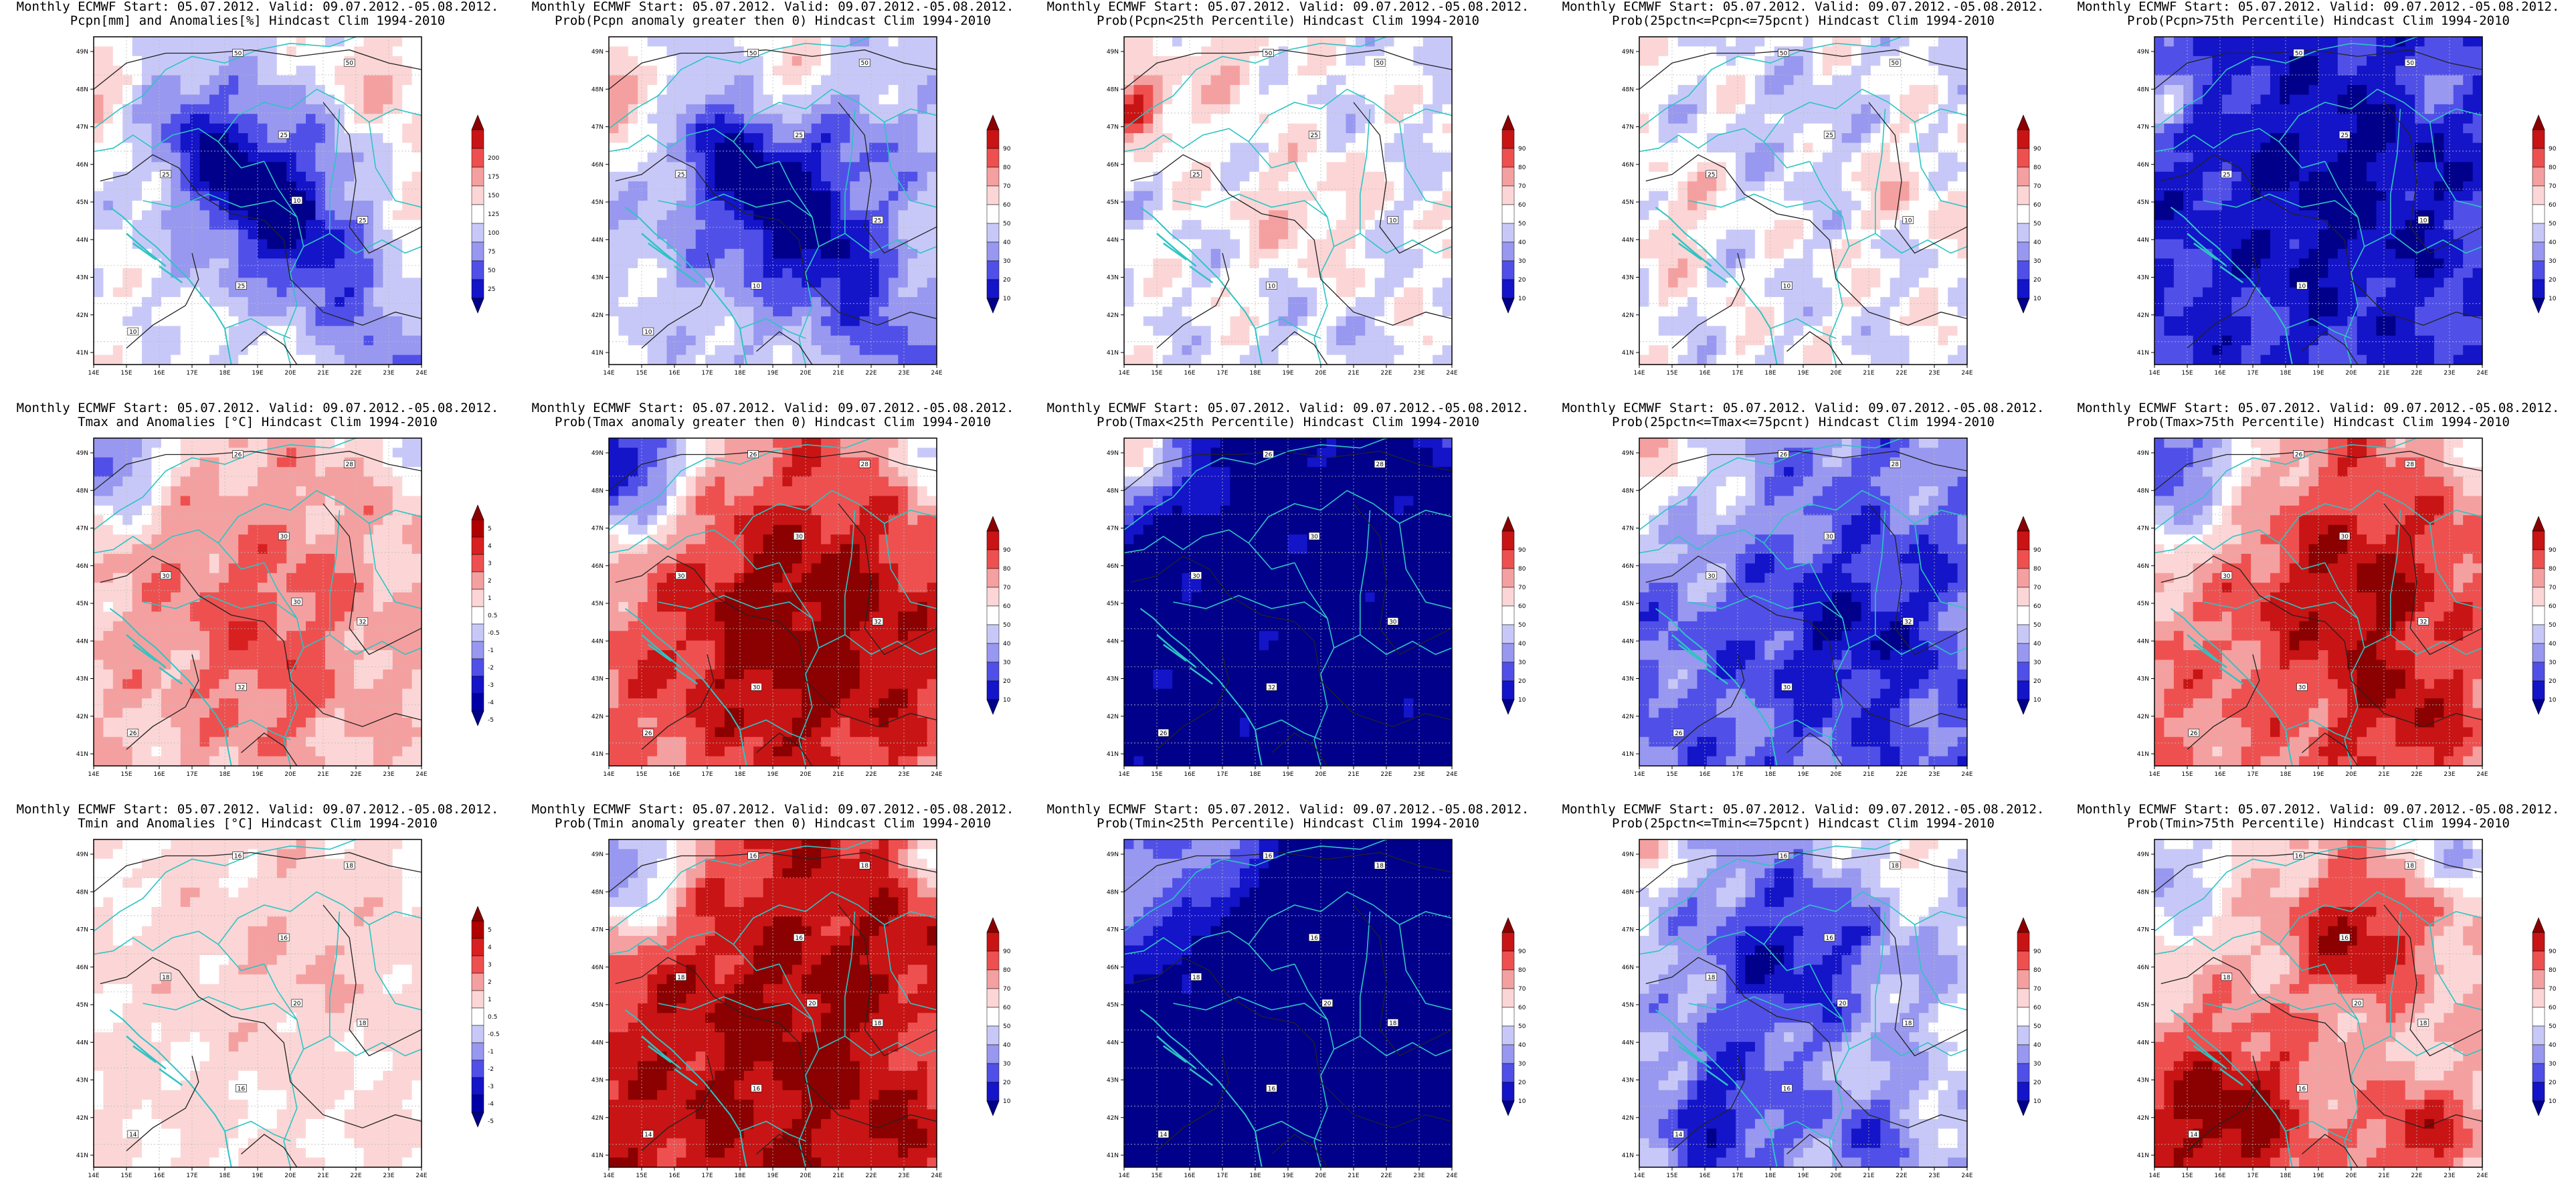  I want to click on colorbar-level-label: 20, so click(2037, 1083).